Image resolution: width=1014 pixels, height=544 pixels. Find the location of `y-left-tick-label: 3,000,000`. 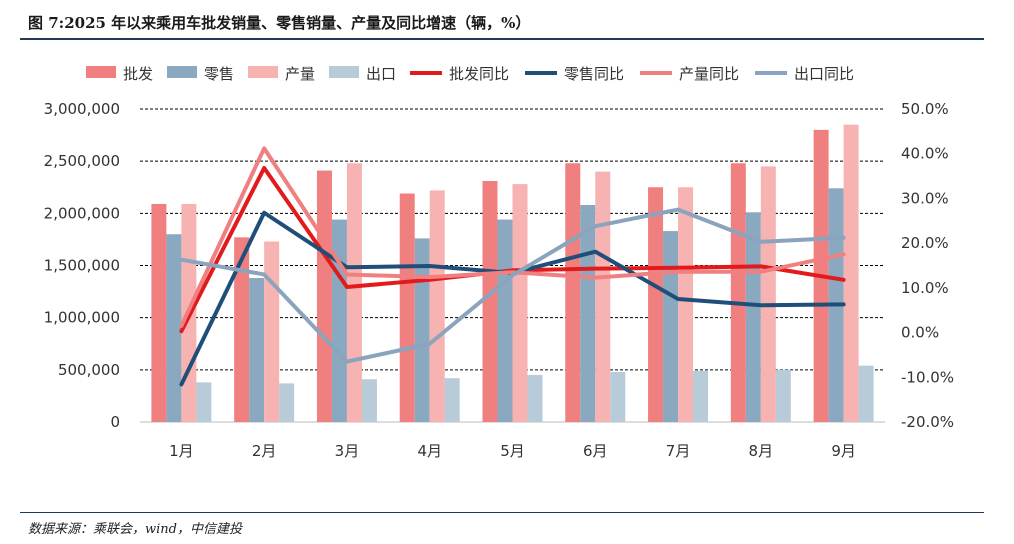

y-left-tick-label: 3,000,000 is located at coordinates (82, 109).